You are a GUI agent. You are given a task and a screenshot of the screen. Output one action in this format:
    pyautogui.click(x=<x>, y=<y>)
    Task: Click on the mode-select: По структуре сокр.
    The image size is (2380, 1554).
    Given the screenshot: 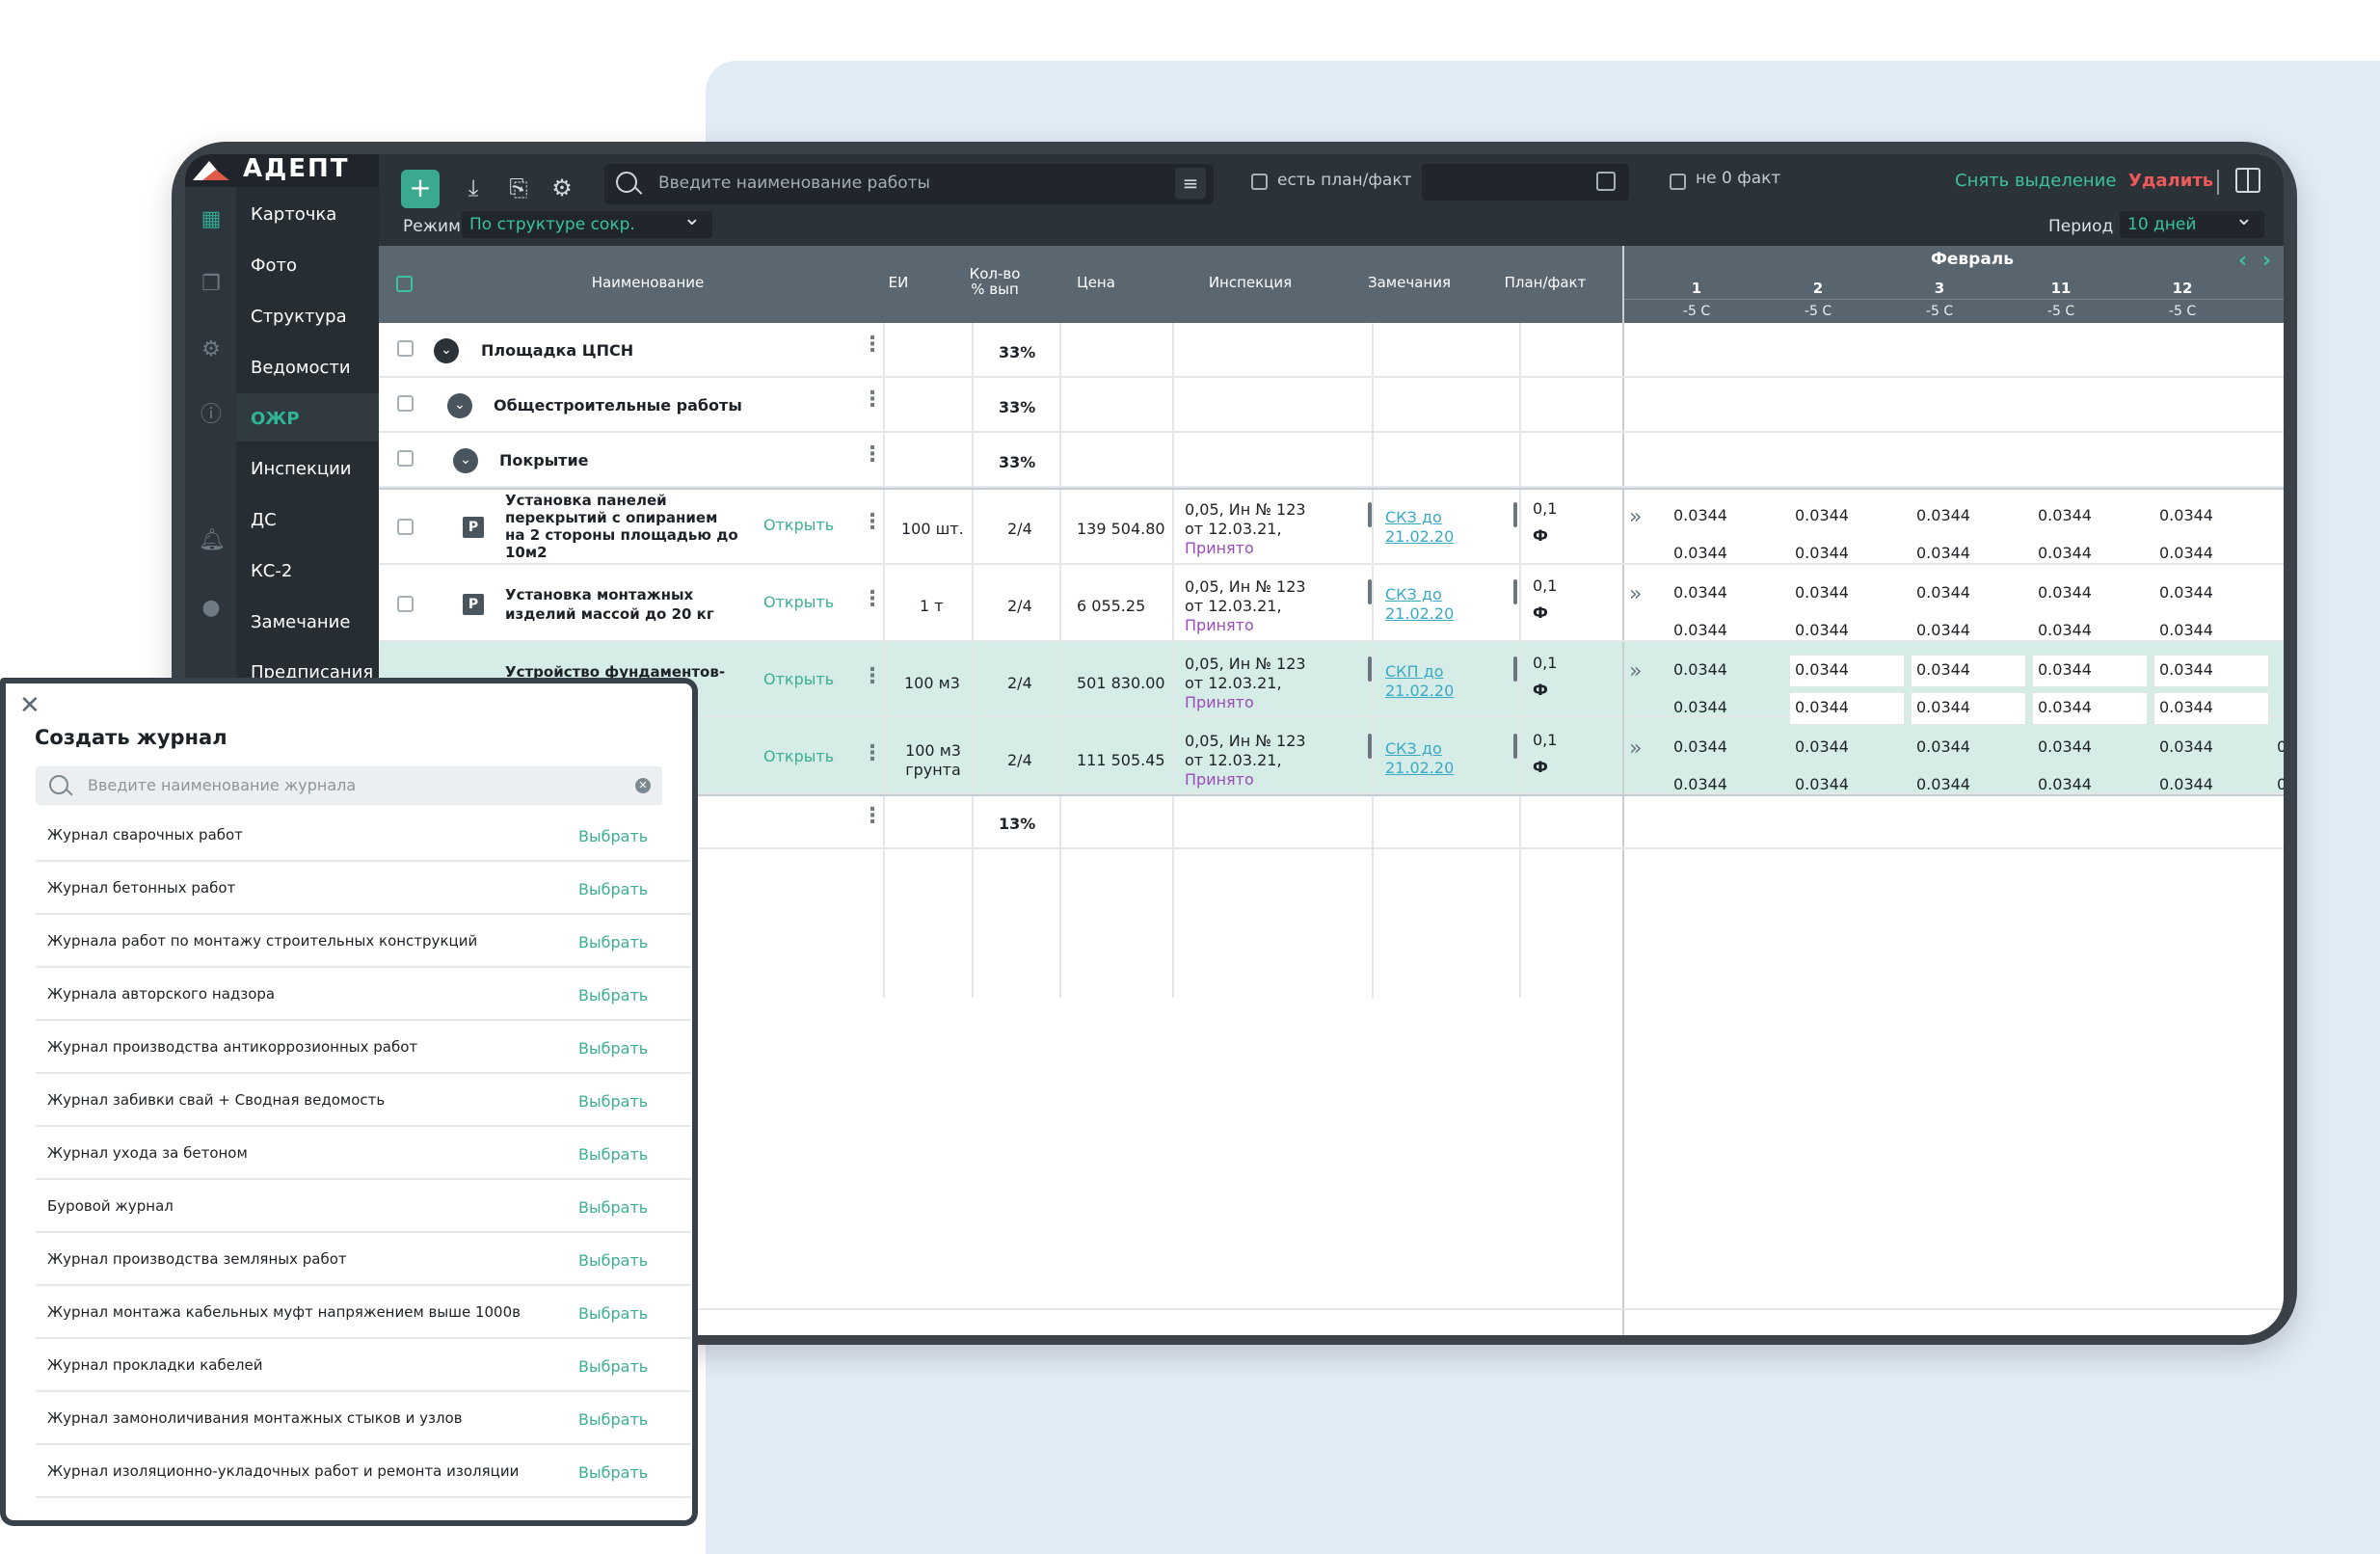 What is the action you would take?
    pyautogui.click(x=587, y=222)
    